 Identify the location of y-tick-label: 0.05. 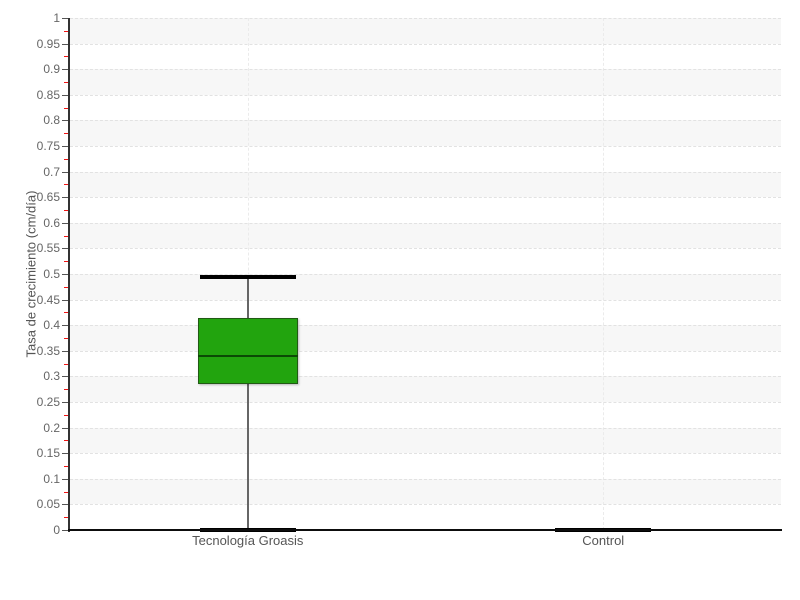
(48, 504).